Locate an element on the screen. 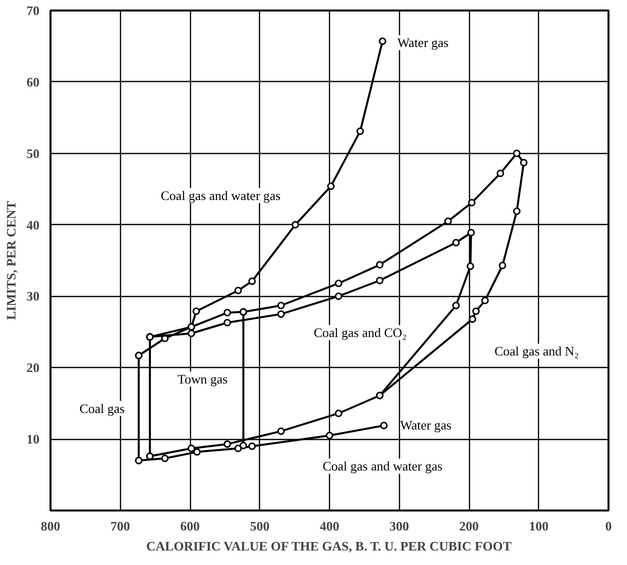 This screenshot has width=627, height=565. x-tick-label: 500 is located at coordinates (260, 526).